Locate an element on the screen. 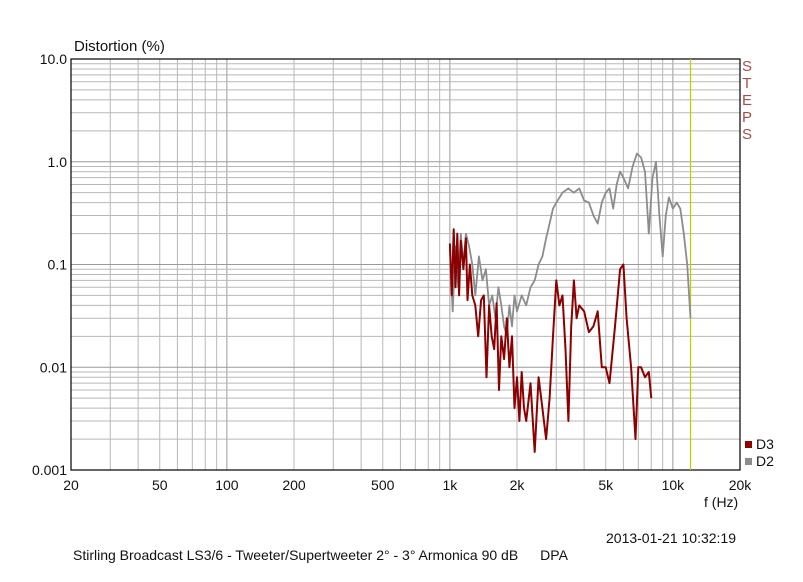 The height and width of the screenshot is (582, 803). x-tick-label: 10k is located at coordinates (674, 485).